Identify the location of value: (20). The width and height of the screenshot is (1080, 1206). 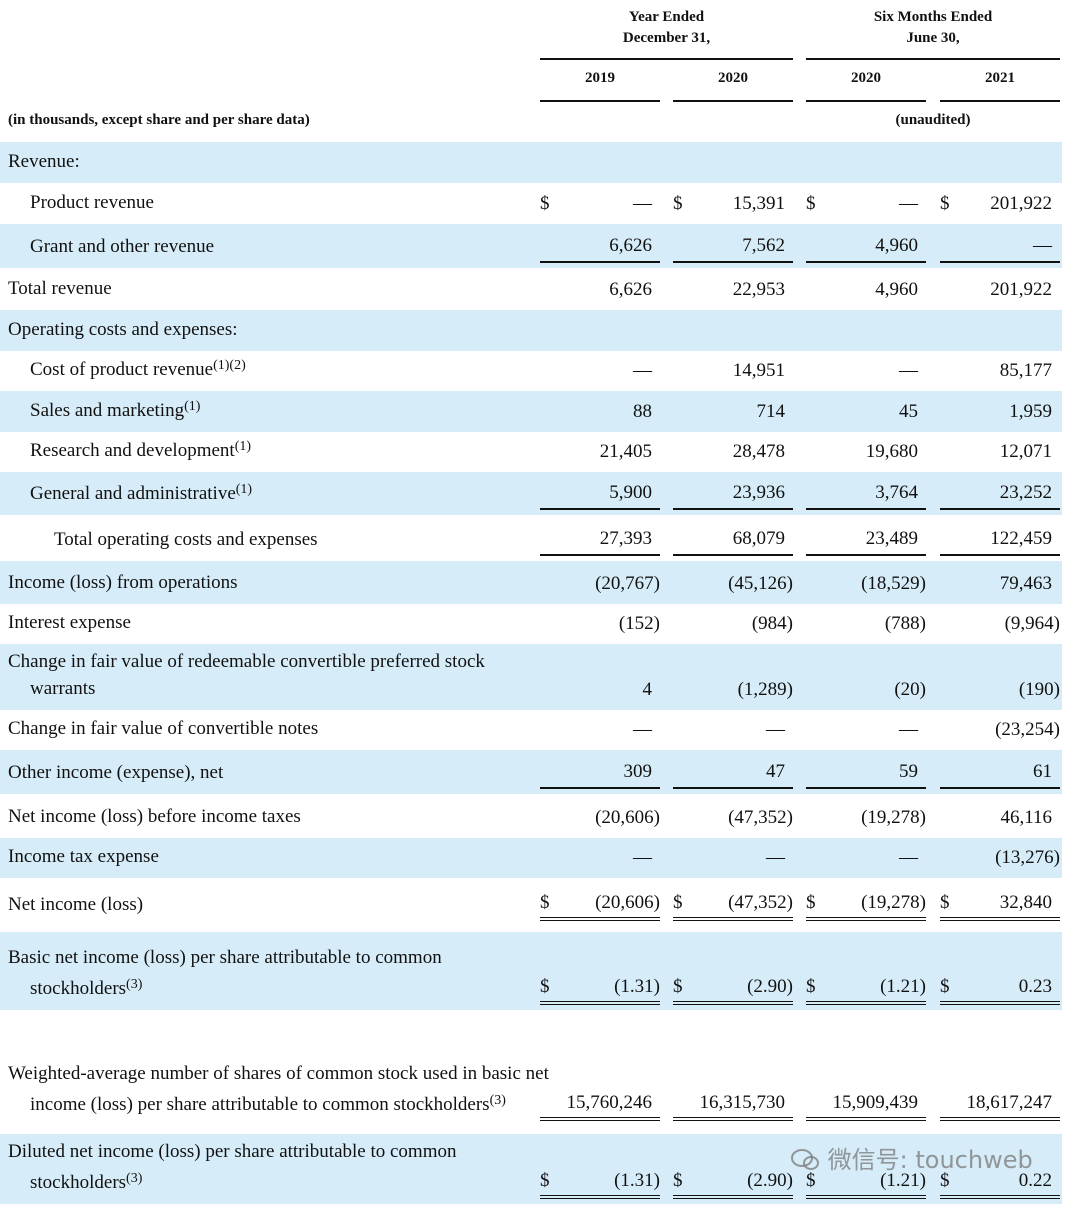
(910, 689).